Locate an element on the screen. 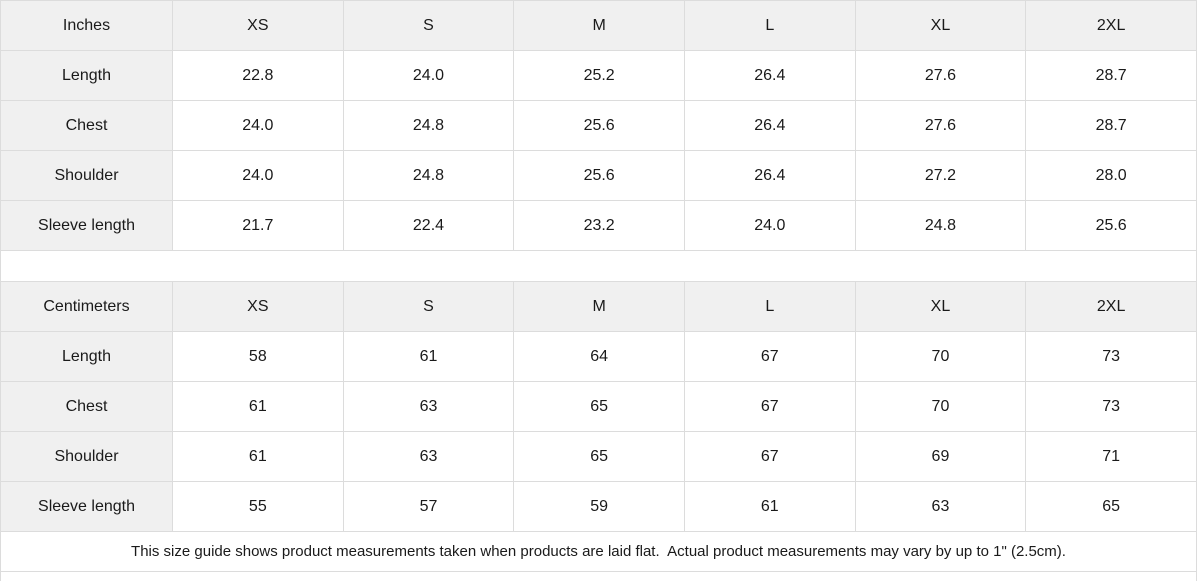  table-row: Shoulder 24.0 24.8 25.6 26.4 27.2 28.0 is located at coordinates (598, 175).